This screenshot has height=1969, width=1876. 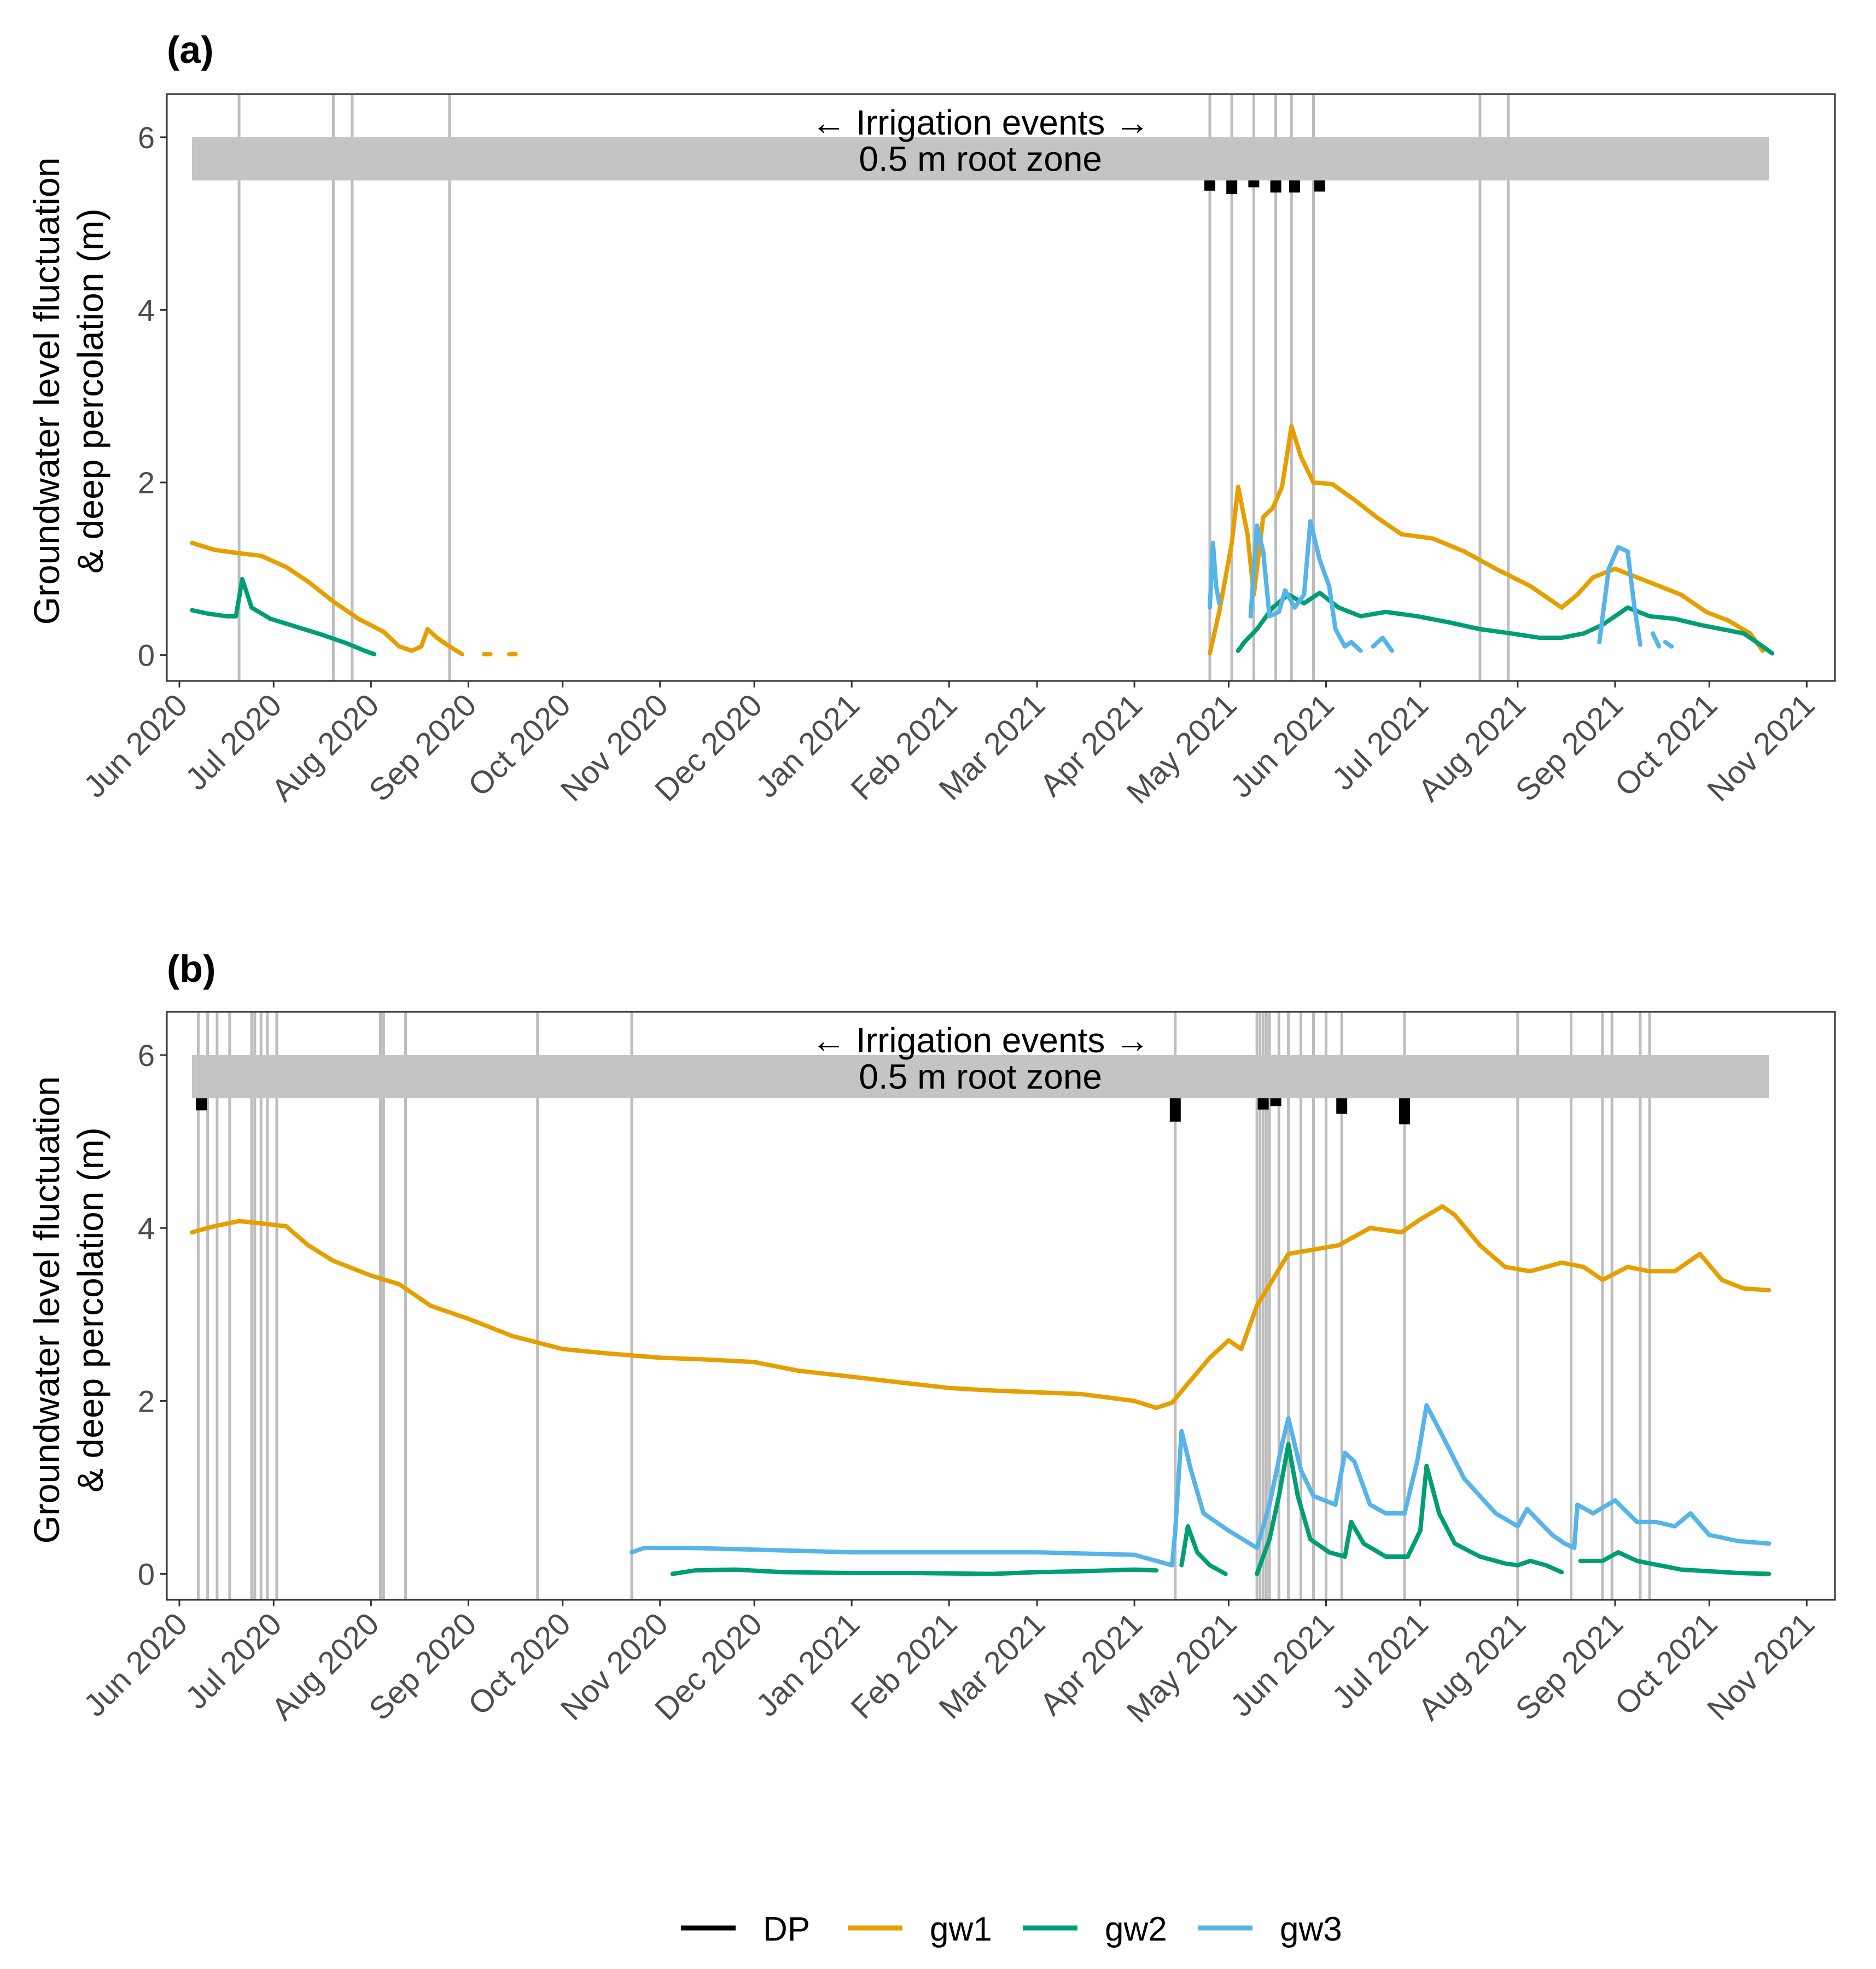 I want to click on legend-item-gw1: gw1, so click(x=920, y=1929).